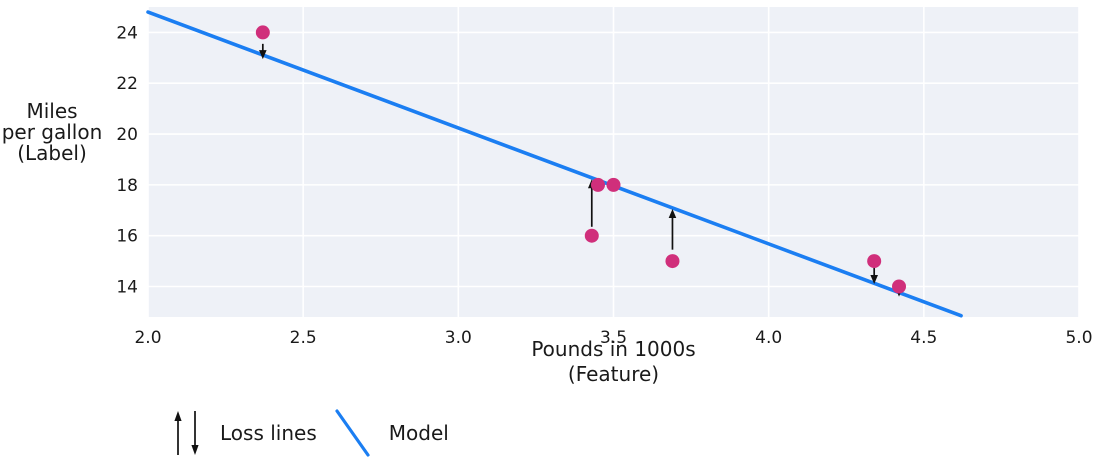 The height and width of the screenshot is (472, 1099). Describe the element at coordinates (51, 111) in the screenshot. I see `svg-text: Miles` at that location.